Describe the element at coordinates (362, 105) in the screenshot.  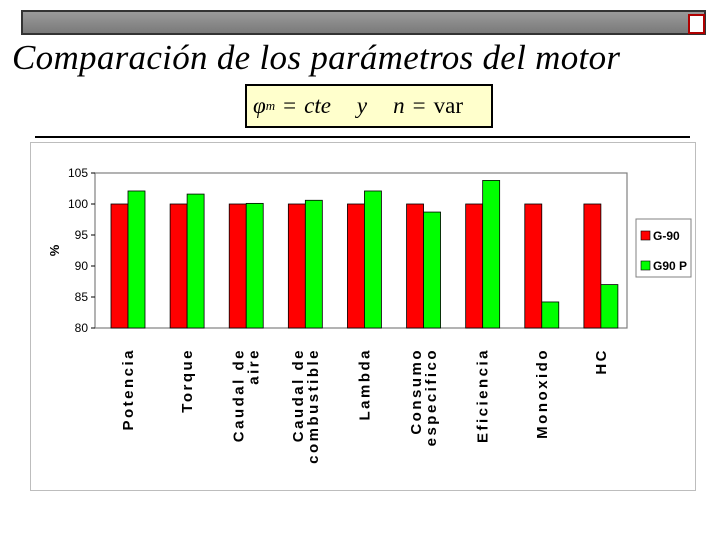
I see `formula-y: y` at that location.